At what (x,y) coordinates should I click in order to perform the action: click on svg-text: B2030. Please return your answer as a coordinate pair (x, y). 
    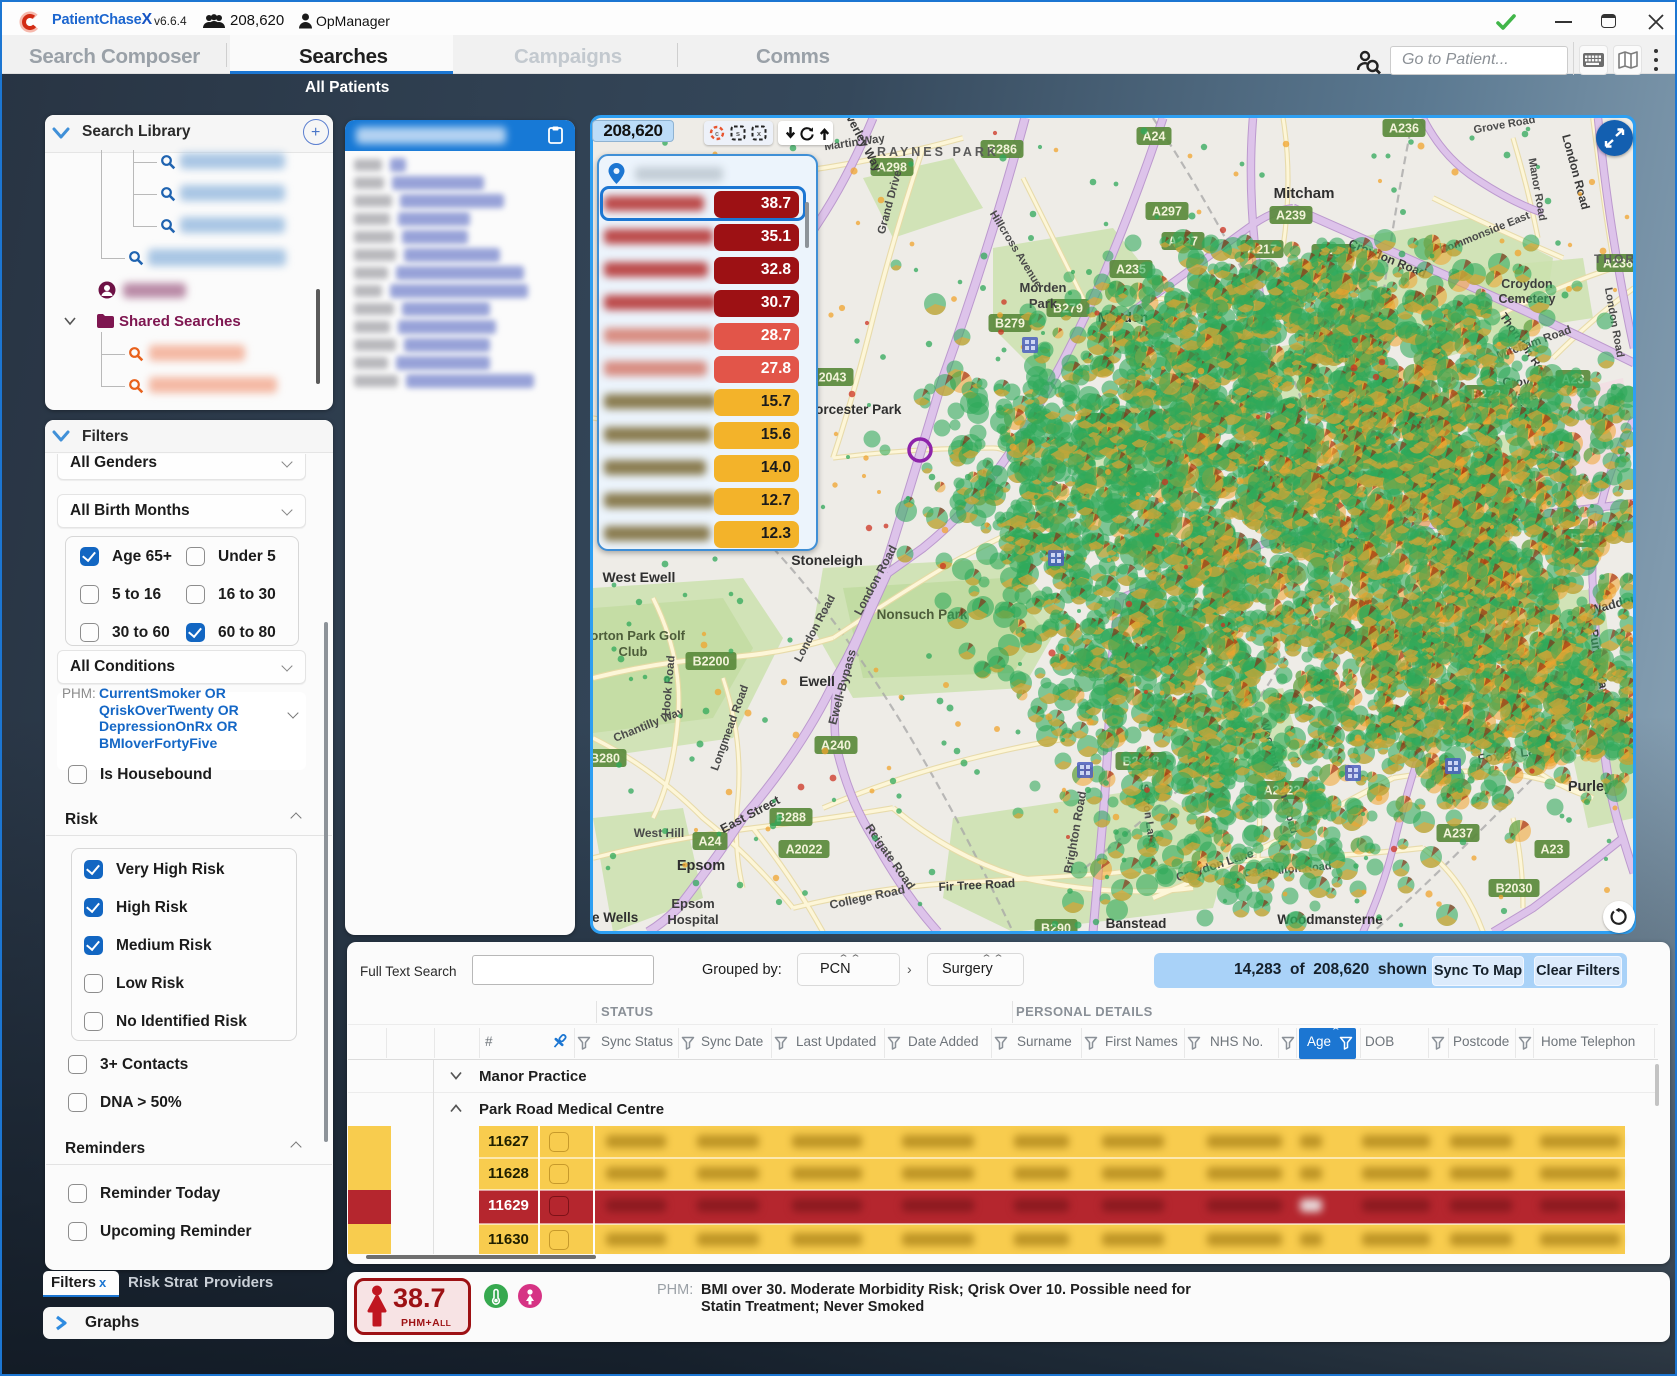
    Looking at the image, I should click on (1514, 889).